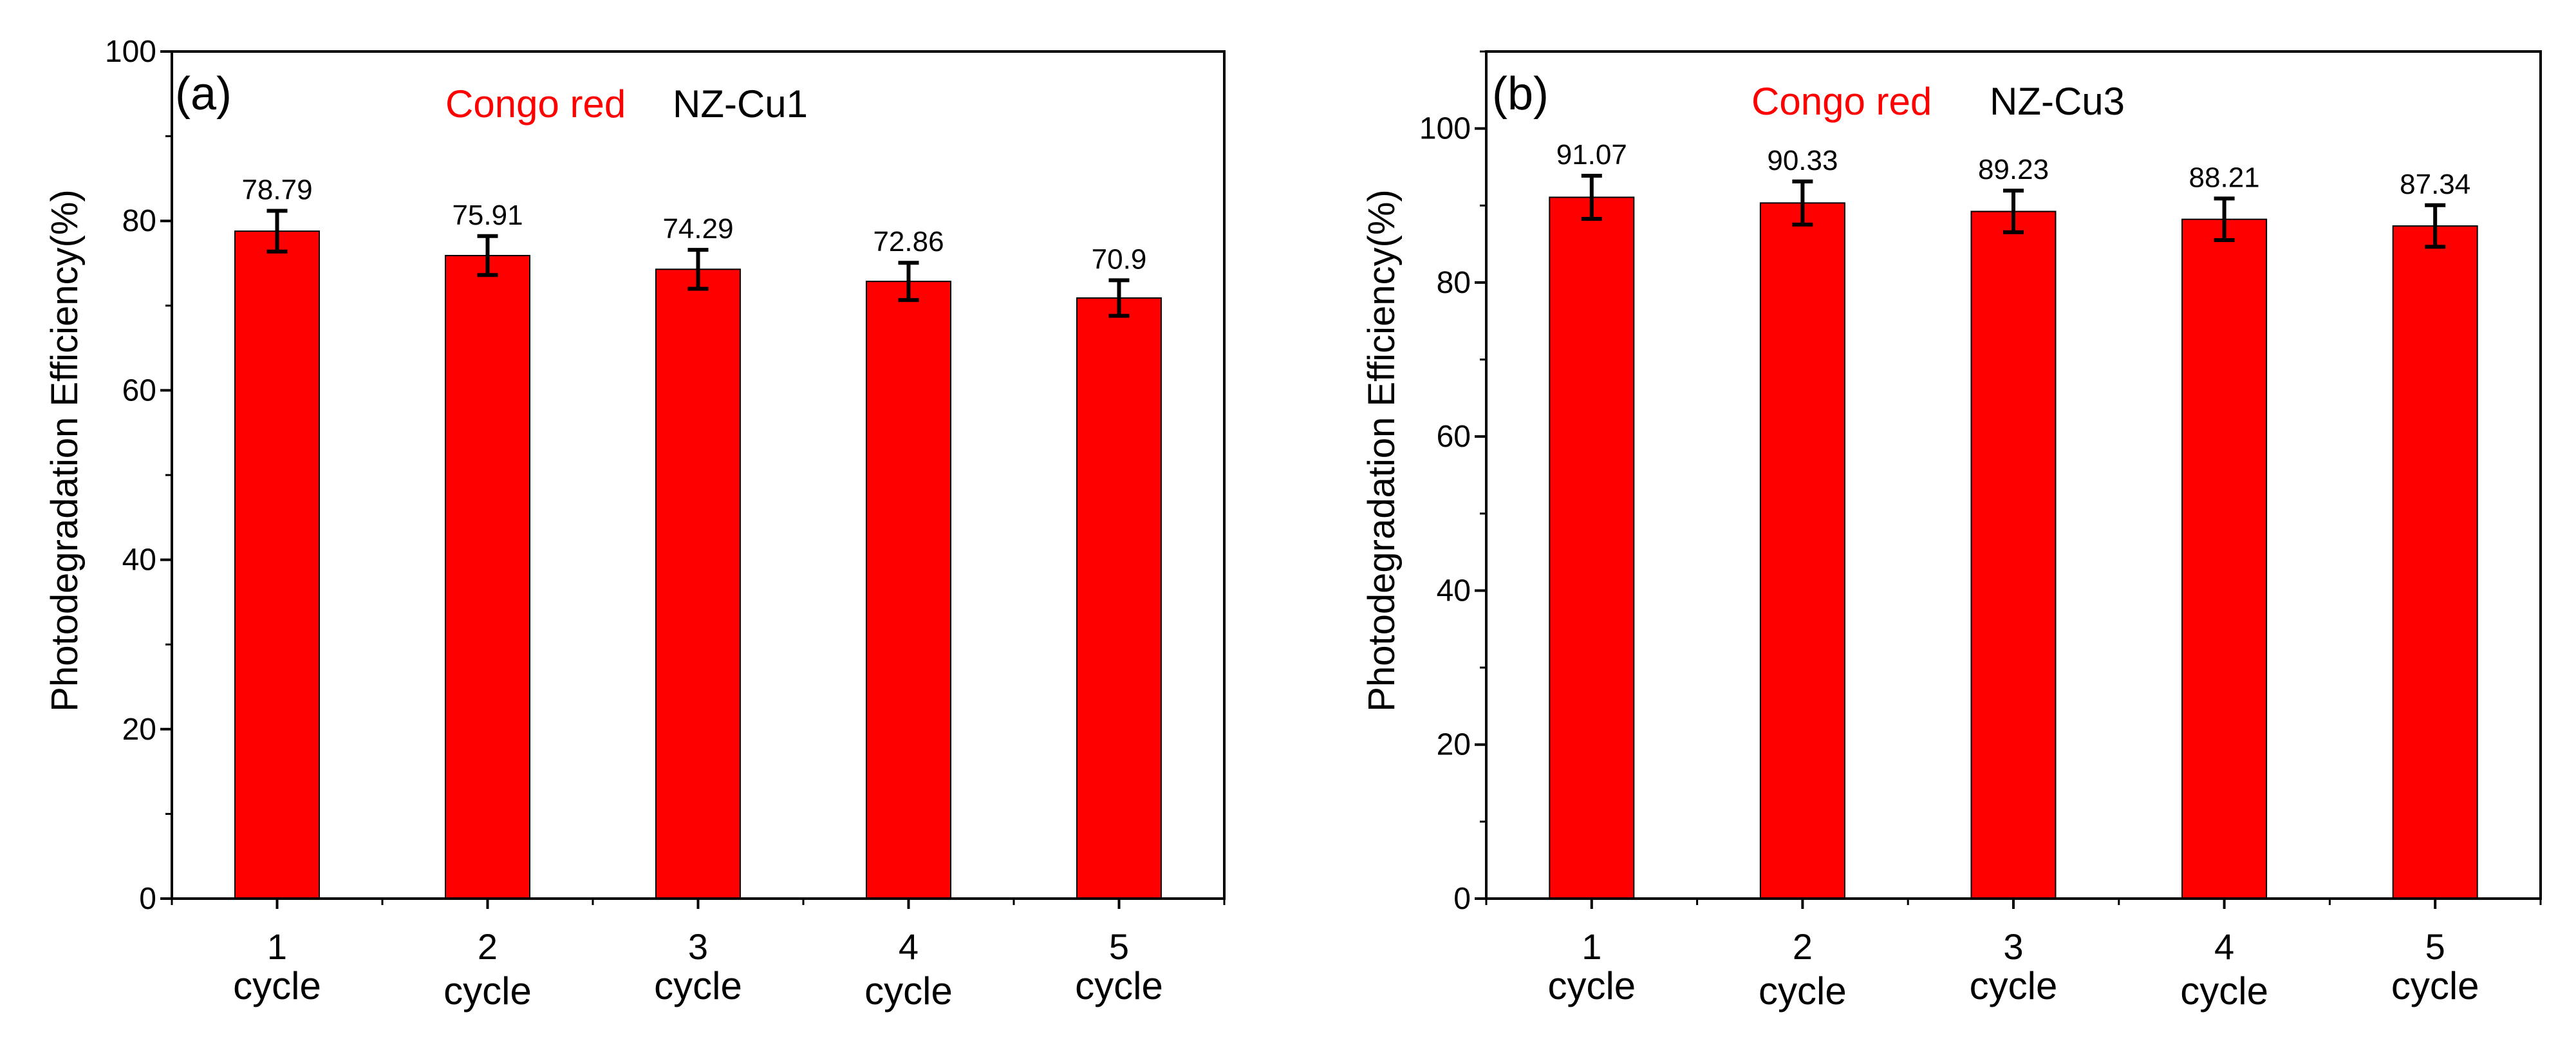 The height and width of the screenshot is (1037, 2576). Describe the element at coordinates (2013, 170) in the screenshot. I see `data-label: 89.23` at that location.